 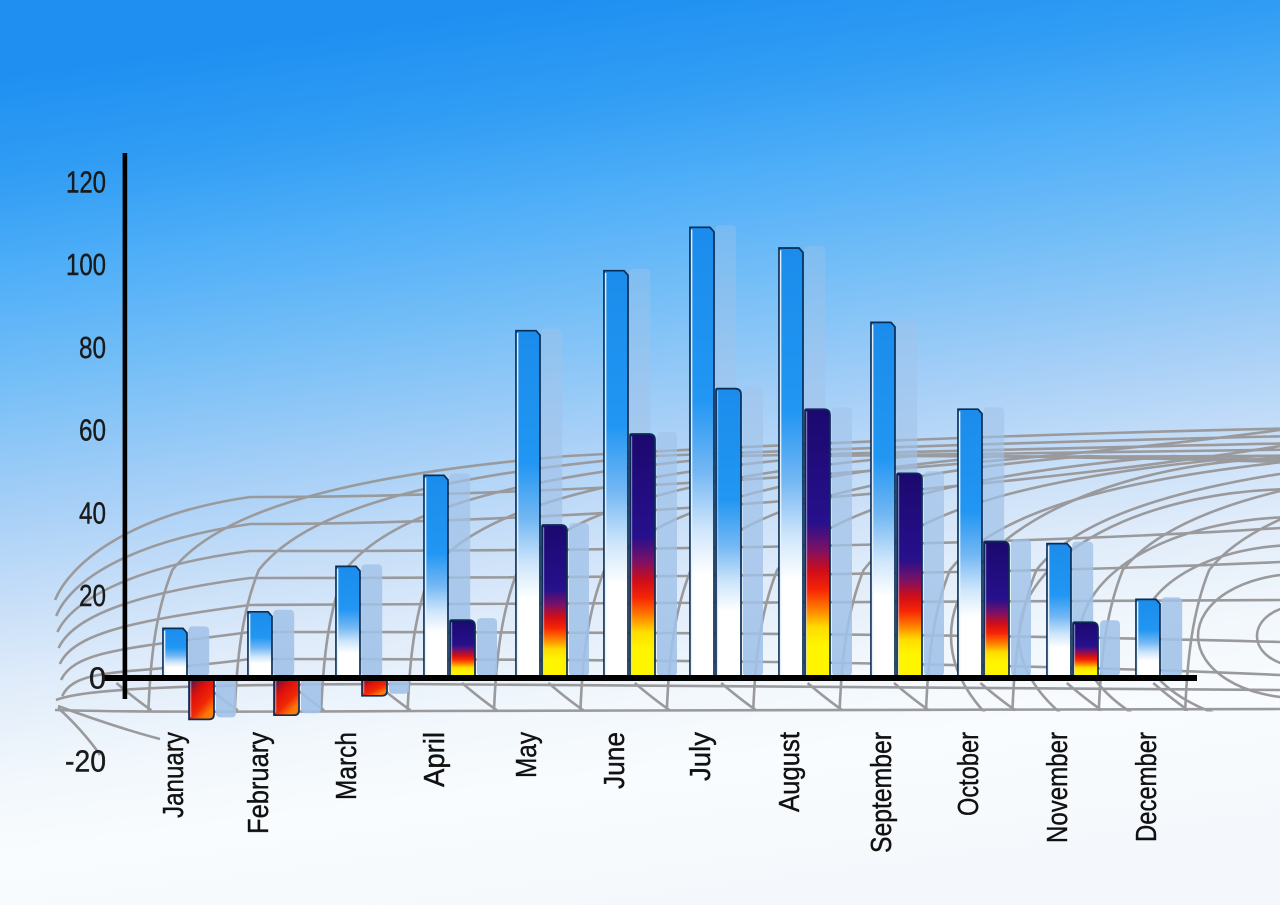 What do you see at coordinates (701, 756) in the screenshot?
I see `svg-text: July` at bounding box center [701, 756].